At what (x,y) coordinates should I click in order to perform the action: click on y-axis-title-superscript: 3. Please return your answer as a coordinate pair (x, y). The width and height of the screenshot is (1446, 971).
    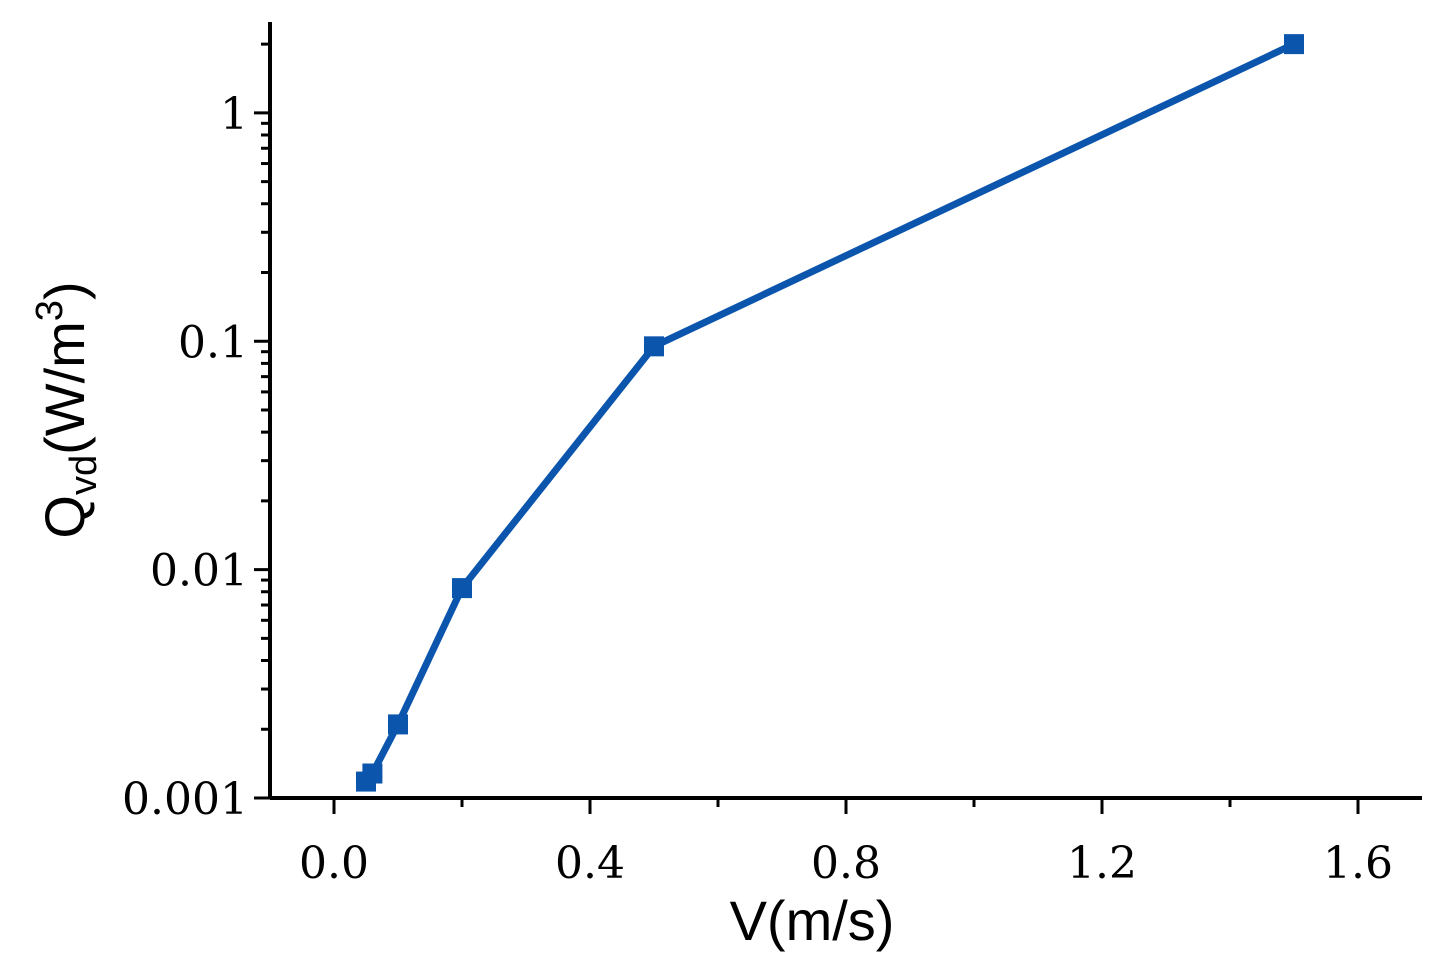
    Looking at the image, I should click on (50, 310).